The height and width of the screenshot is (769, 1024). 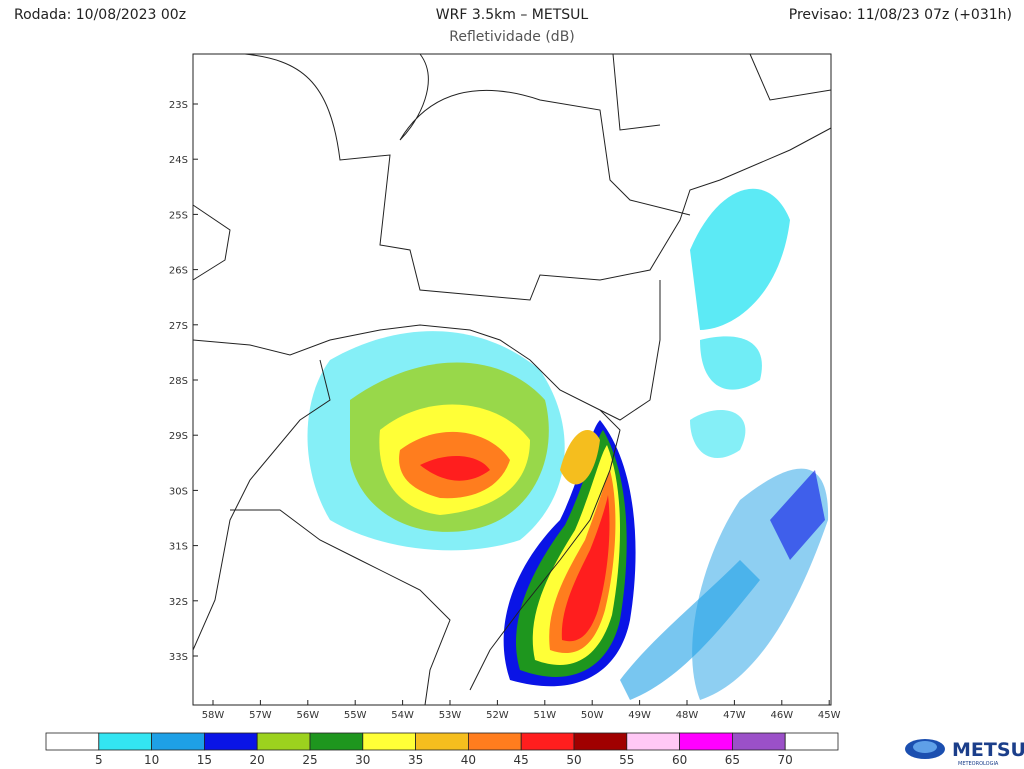 I want to click on lon-label: 50W, so click(x=592, y=715).